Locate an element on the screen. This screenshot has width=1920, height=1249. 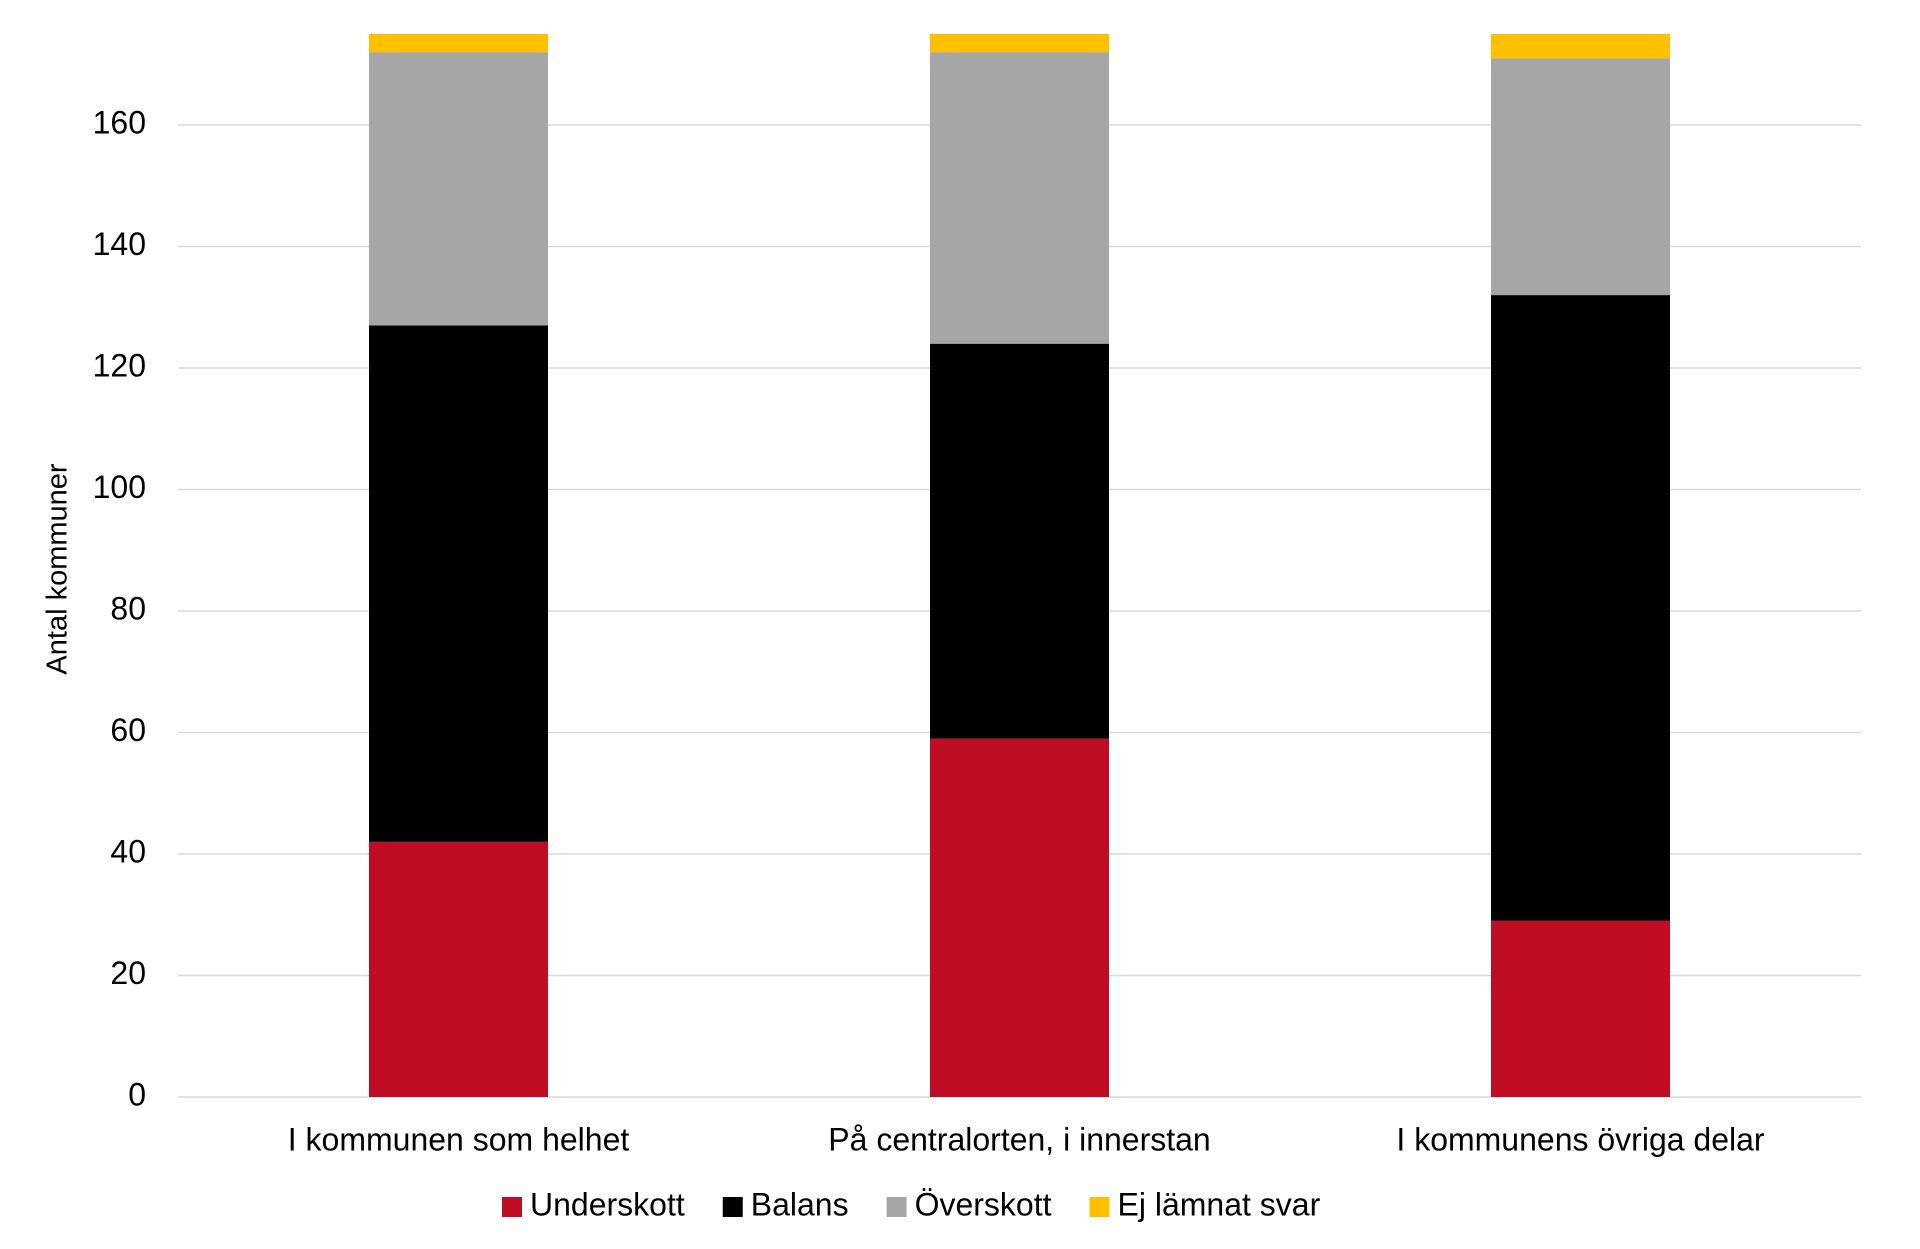
y-tick-label: 80 is located at coordinates (128, 608).